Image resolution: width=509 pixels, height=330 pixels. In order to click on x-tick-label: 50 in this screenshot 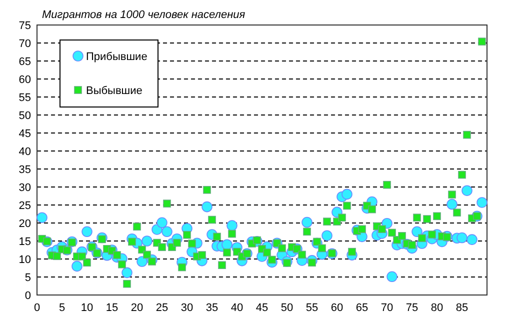, I will do `click(287, 308)`.